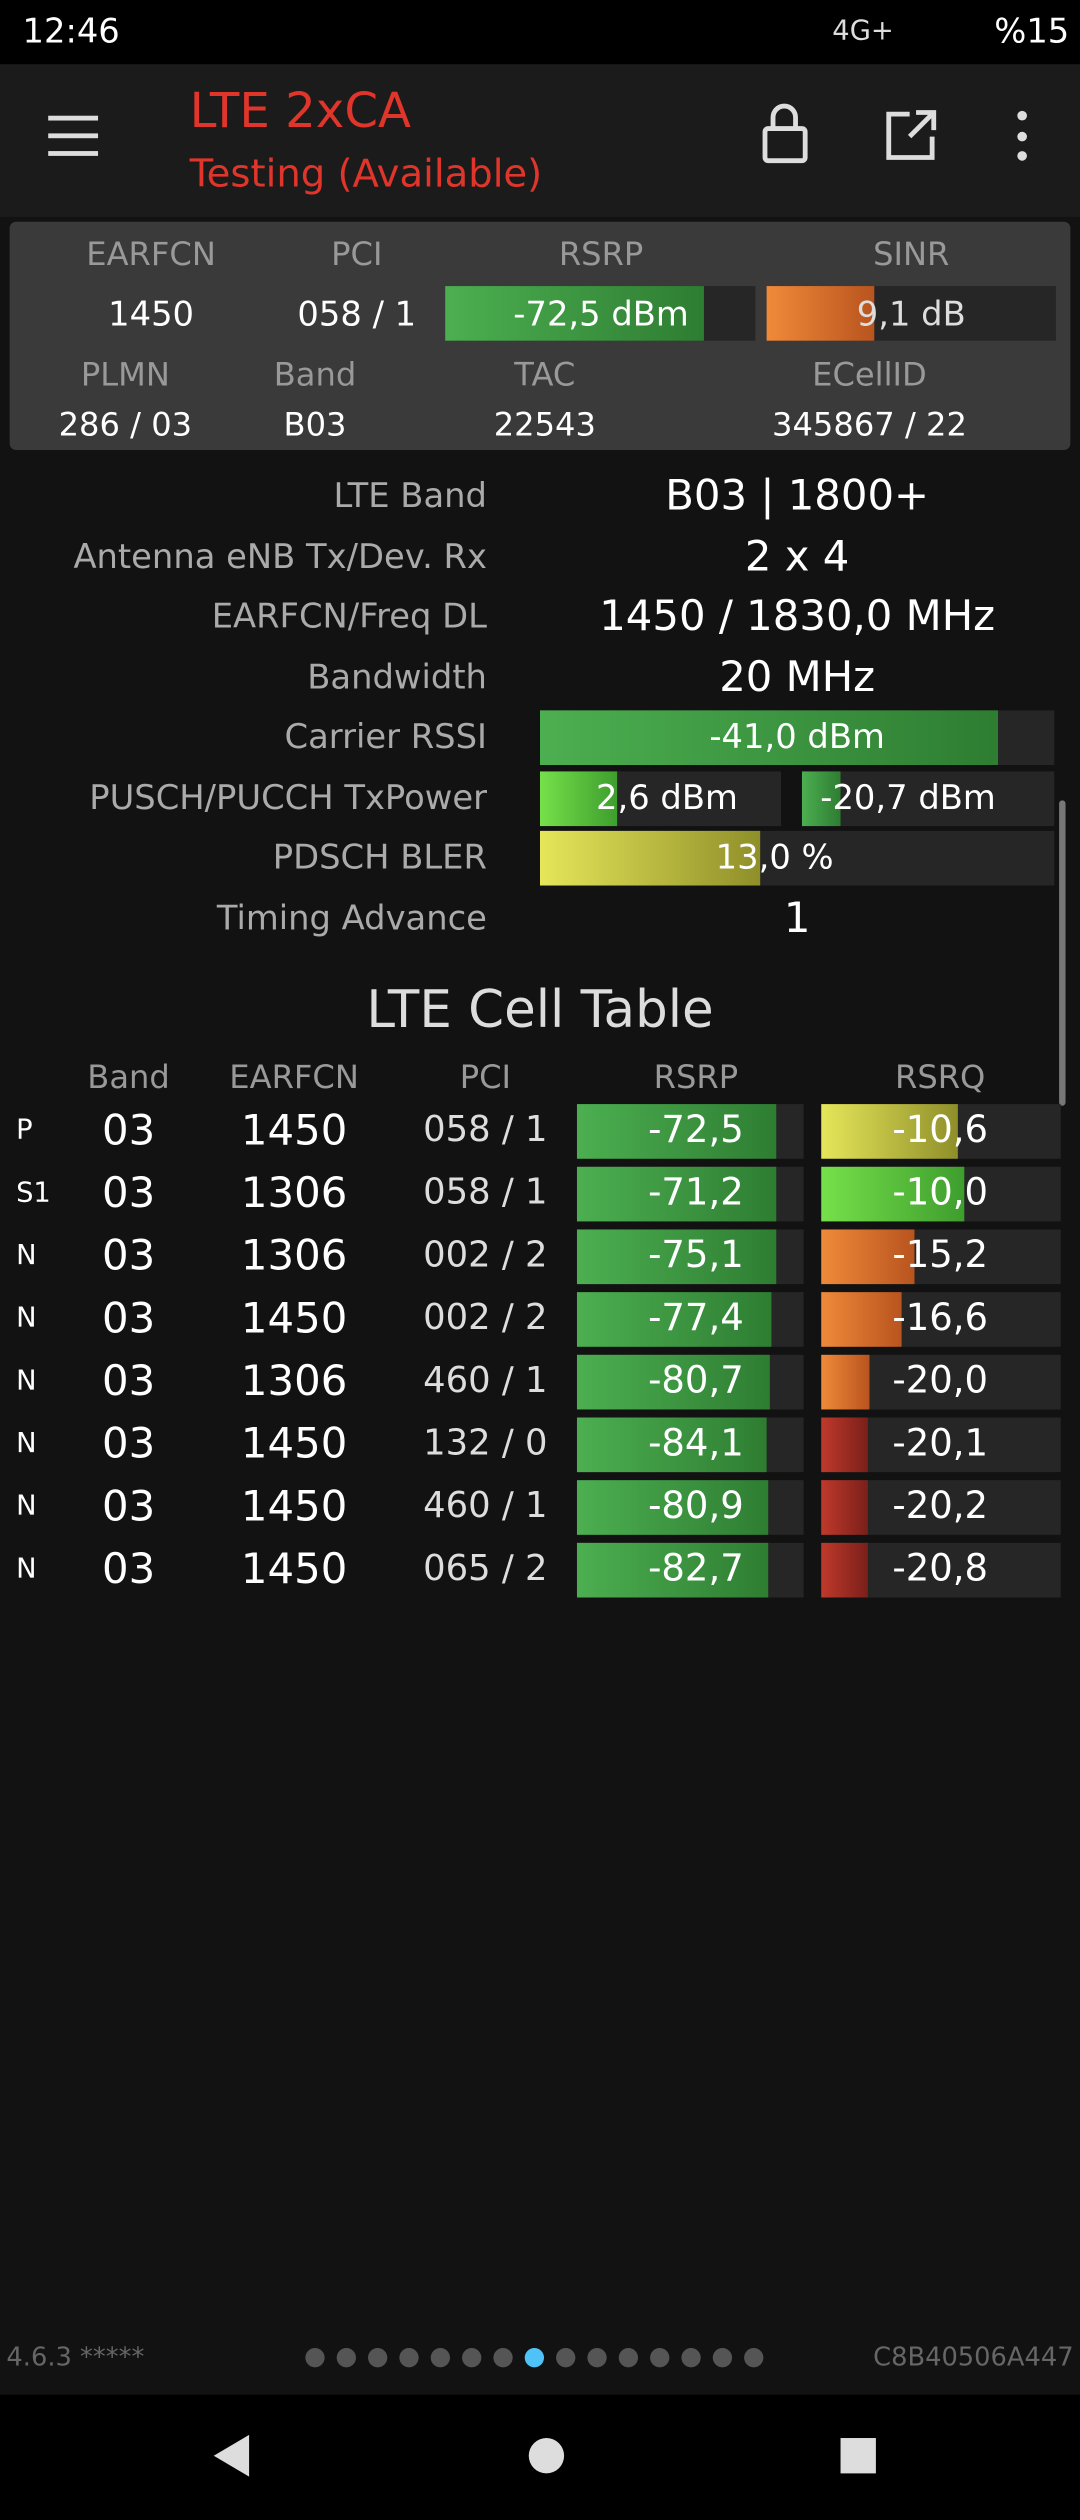 The width and height of the screenshot is (1080, 2520). Describe the element at coordinates (820, 313) in the screenshot. I see `sinr-bar` at that location.